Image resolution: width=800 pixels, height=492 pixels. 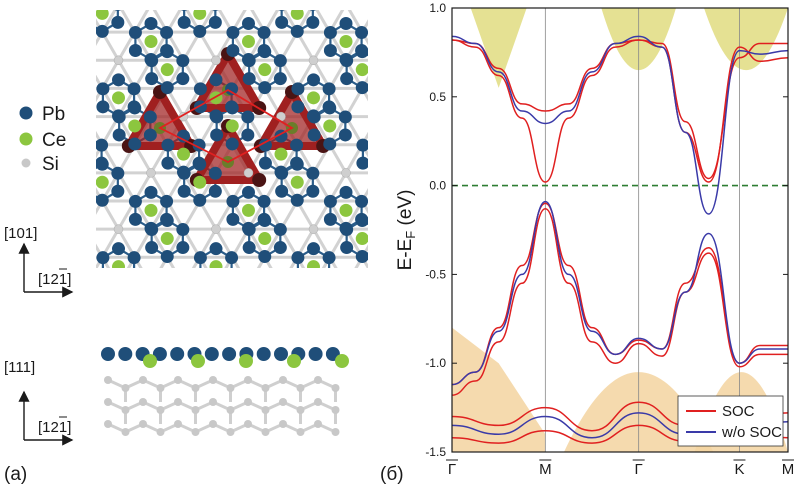 What do you see at coordinates (435, 452) in the screenshot?
I see `y-tick-label: -1.5` at bounding box center [435, 452].